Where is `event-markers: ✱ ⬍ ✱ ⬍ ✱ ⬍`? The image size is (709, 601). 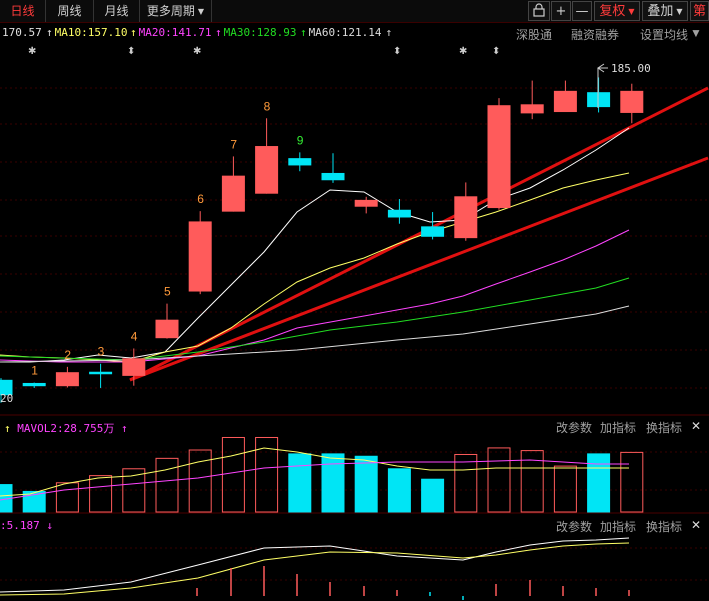
event-markers: ✱ ⬍ ✱ ⬍ ✱ ⬍ is located at coordinates (264, 51).